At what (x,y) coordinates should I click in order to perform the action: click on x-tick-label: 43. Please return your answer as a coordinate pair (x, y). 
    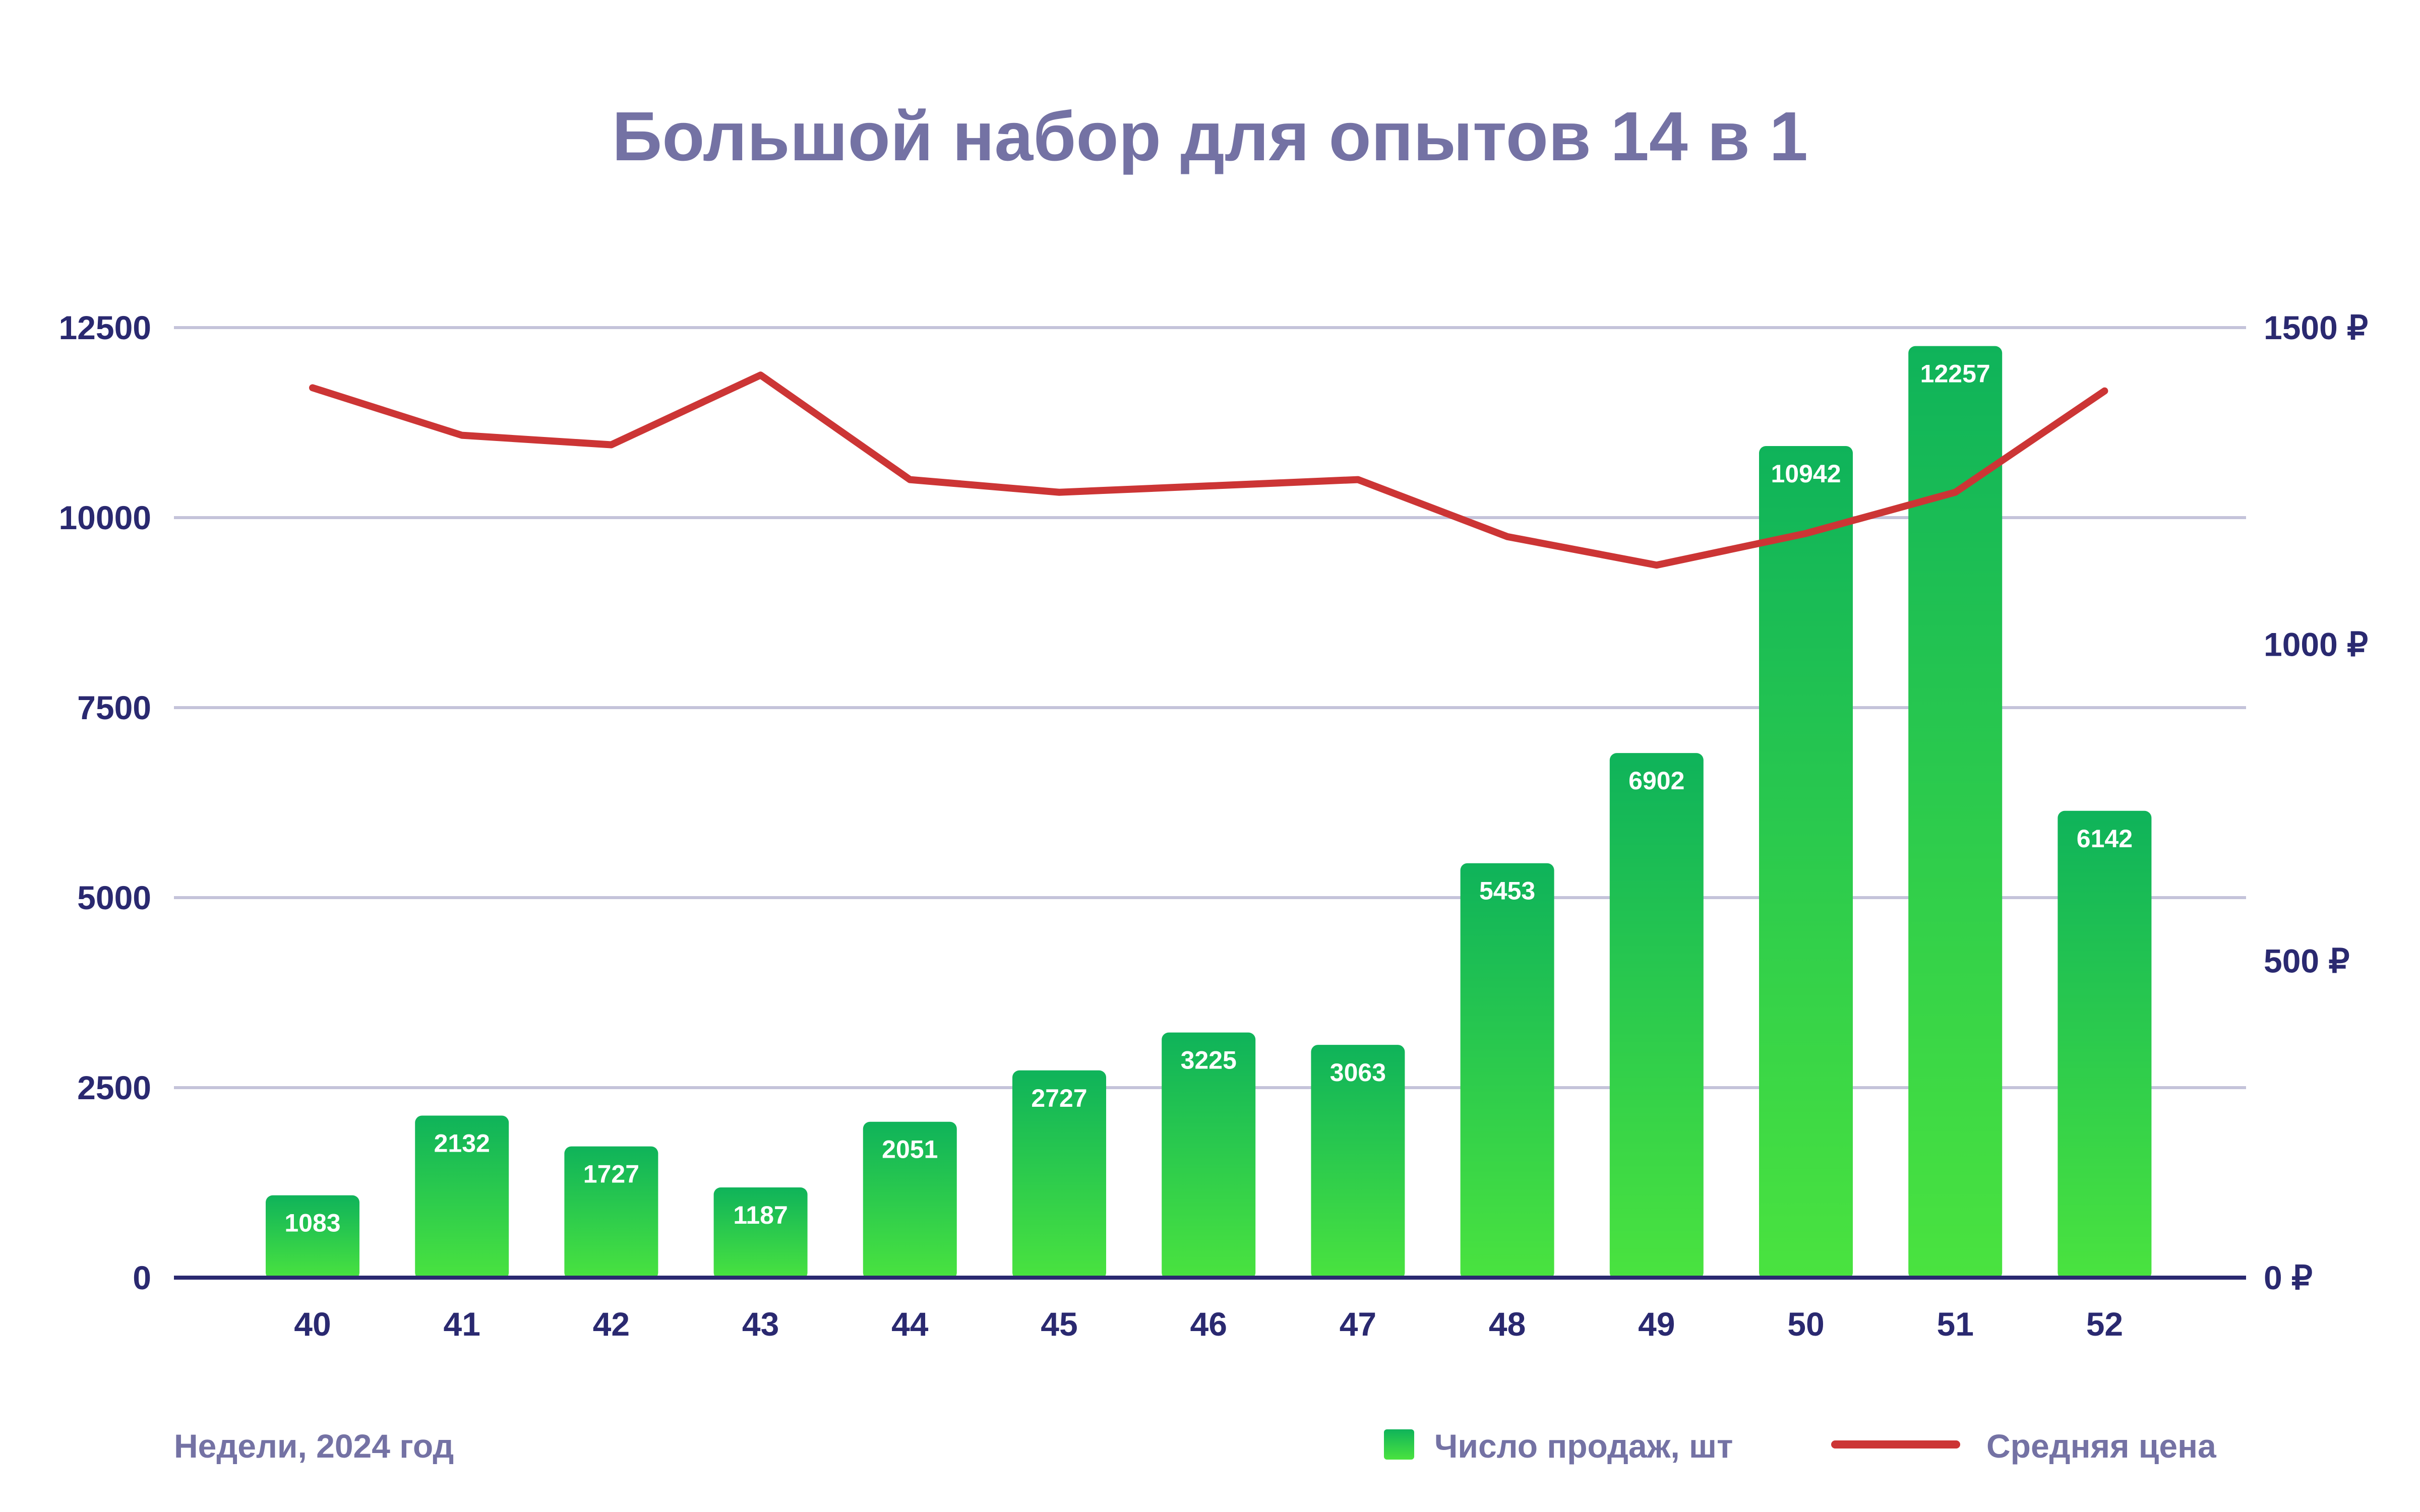
    Looking at the image, I should click on (760, 1324).